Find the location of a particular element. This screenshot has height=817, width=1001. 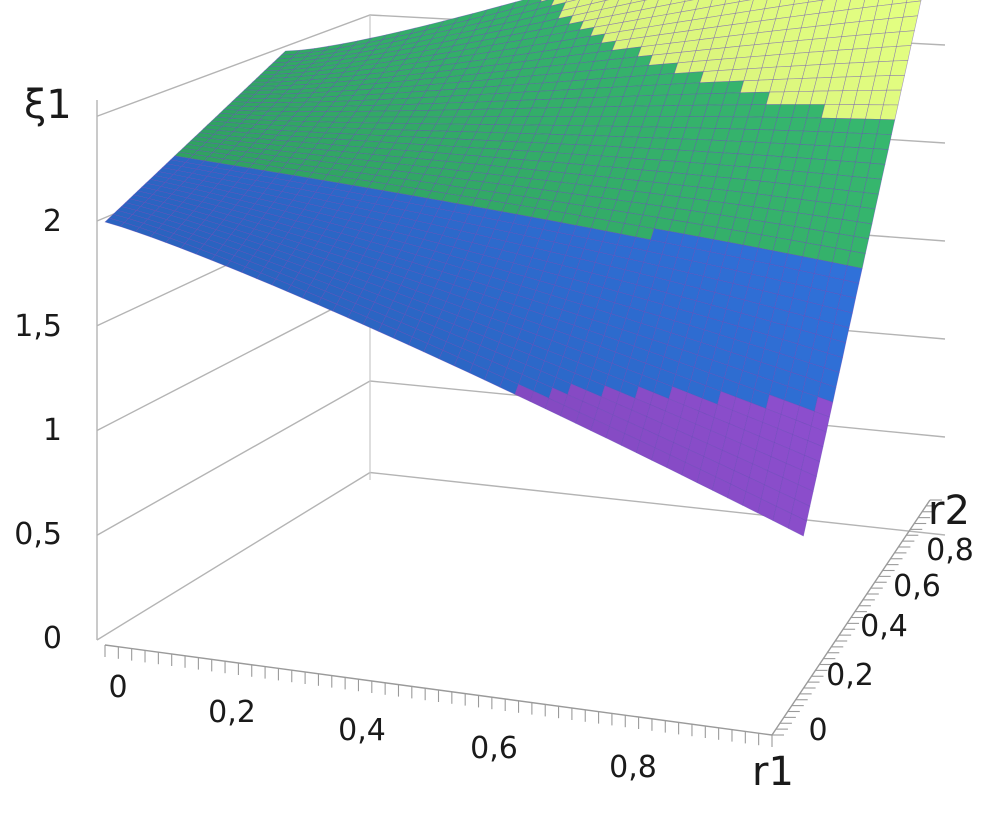

y-tick-label: 0,2 is located at coordinates (850, 675).